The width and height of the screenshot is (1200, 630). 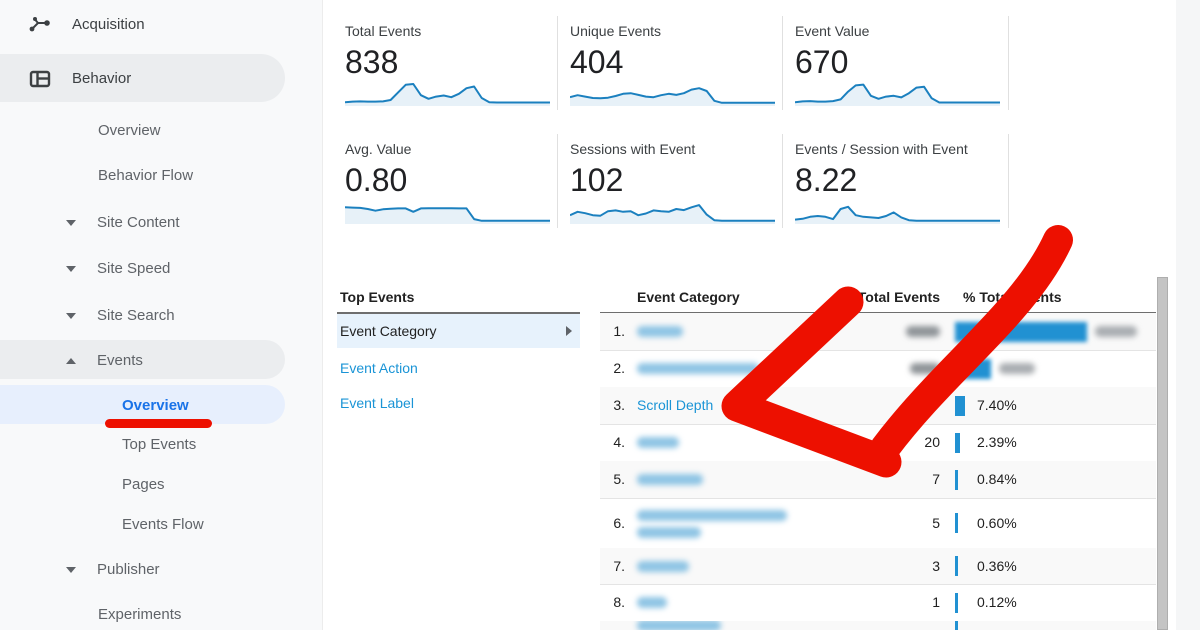 I want to click on chevron-right-icon, so click(x=569, y=331).